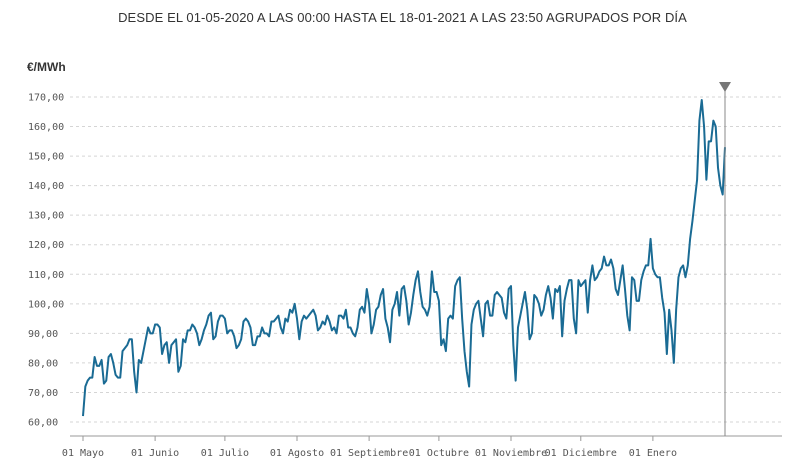 This screenshot has width=805, height=465. I want to click on y-axis-unit-label: €/MWh, so click(46, 67).